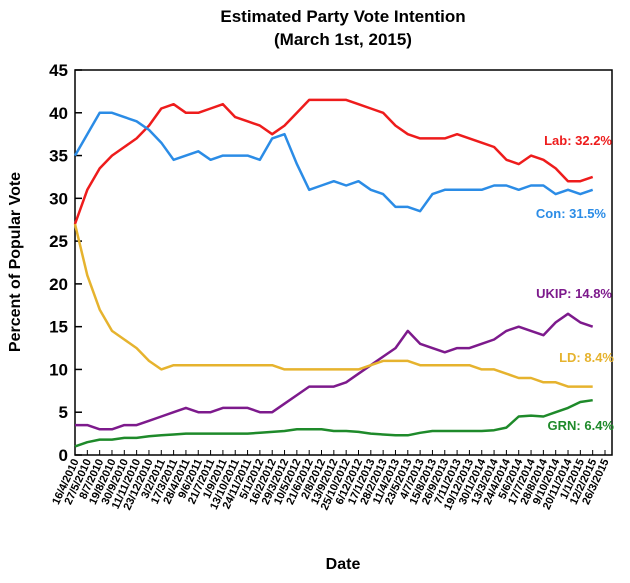  Describe the element at coordinates (58, 156) in the screenshot. I see `y-tick-label: 35` at that location.